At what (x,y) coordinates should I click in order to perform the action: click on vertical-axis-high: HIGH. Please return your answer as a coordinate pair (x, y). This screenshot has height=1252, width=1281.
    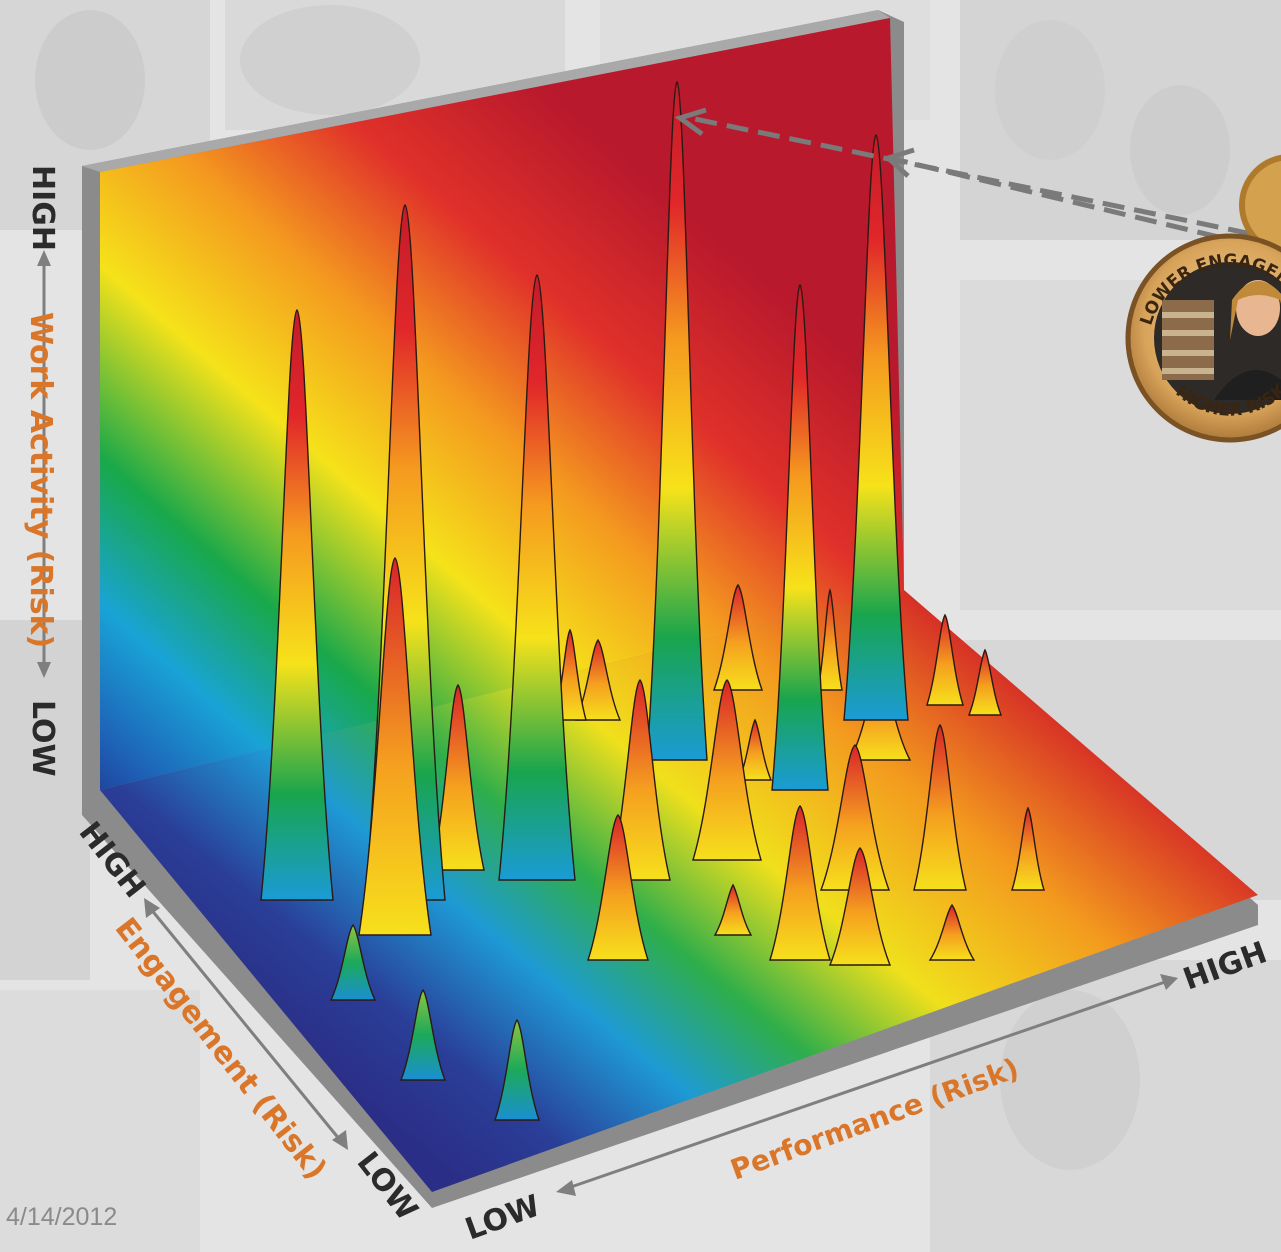
    Looking at the image, I should click on (42, 208).